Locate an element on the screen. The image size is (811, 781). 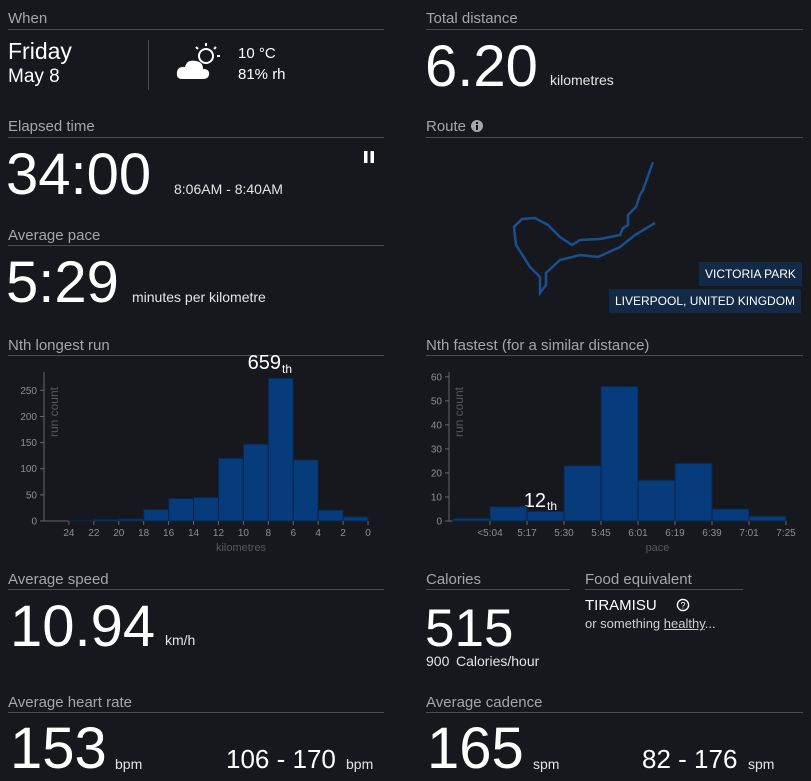
x-tick-label: 16 is located at coordinates (169, 533).